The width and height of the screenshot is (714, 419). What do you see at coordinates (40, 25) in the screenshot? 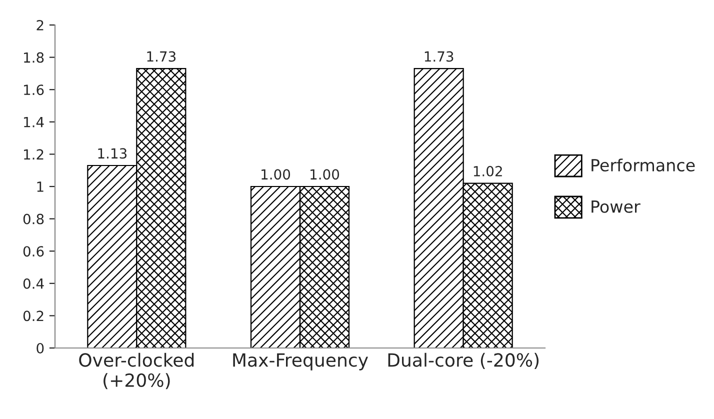
I see `y-tick-label: 2` at bounding box center [40, 25].